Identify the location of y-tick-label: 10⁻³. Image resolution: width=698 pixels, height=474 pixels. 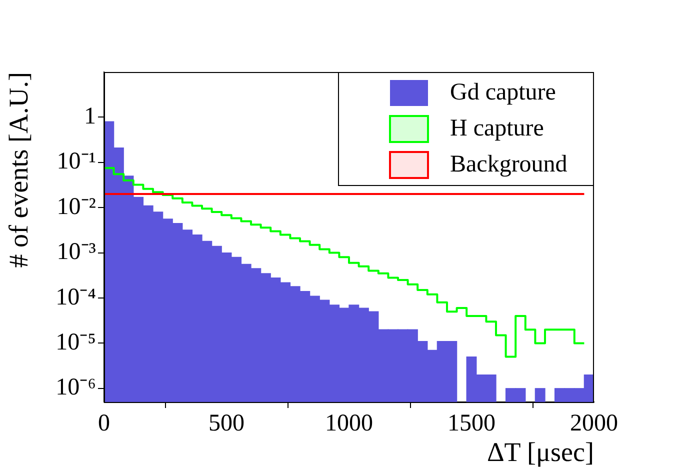
(76, 252).